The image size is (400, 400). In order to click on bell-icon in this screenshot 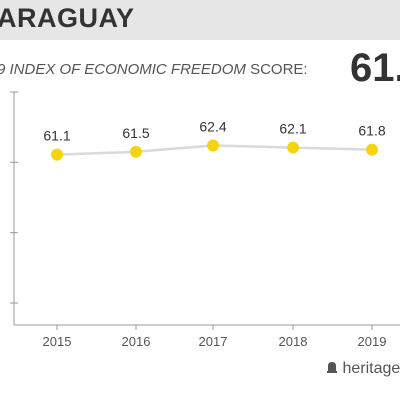, I will do `click(332, 367)`.